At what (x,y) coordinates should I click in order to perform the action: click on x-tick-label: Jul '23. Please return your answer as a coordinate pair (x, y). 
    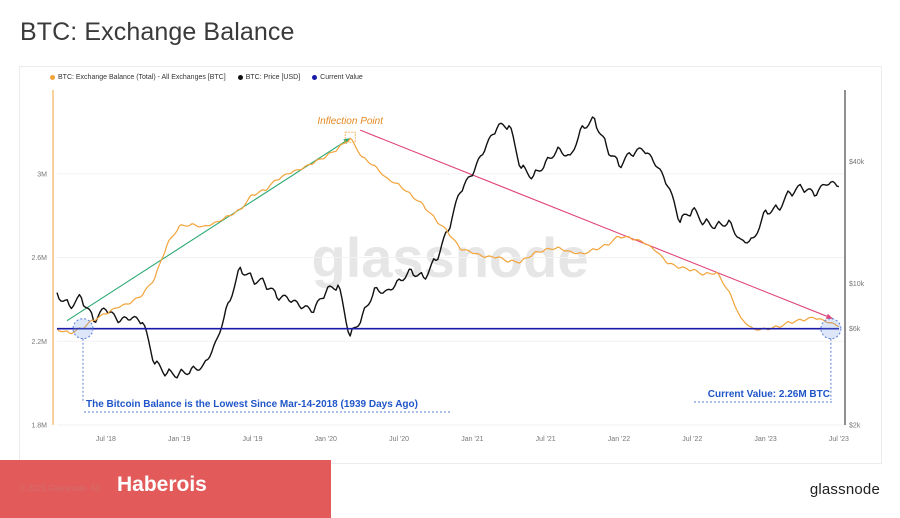
    Looking at the image, I should click on (839, 439).